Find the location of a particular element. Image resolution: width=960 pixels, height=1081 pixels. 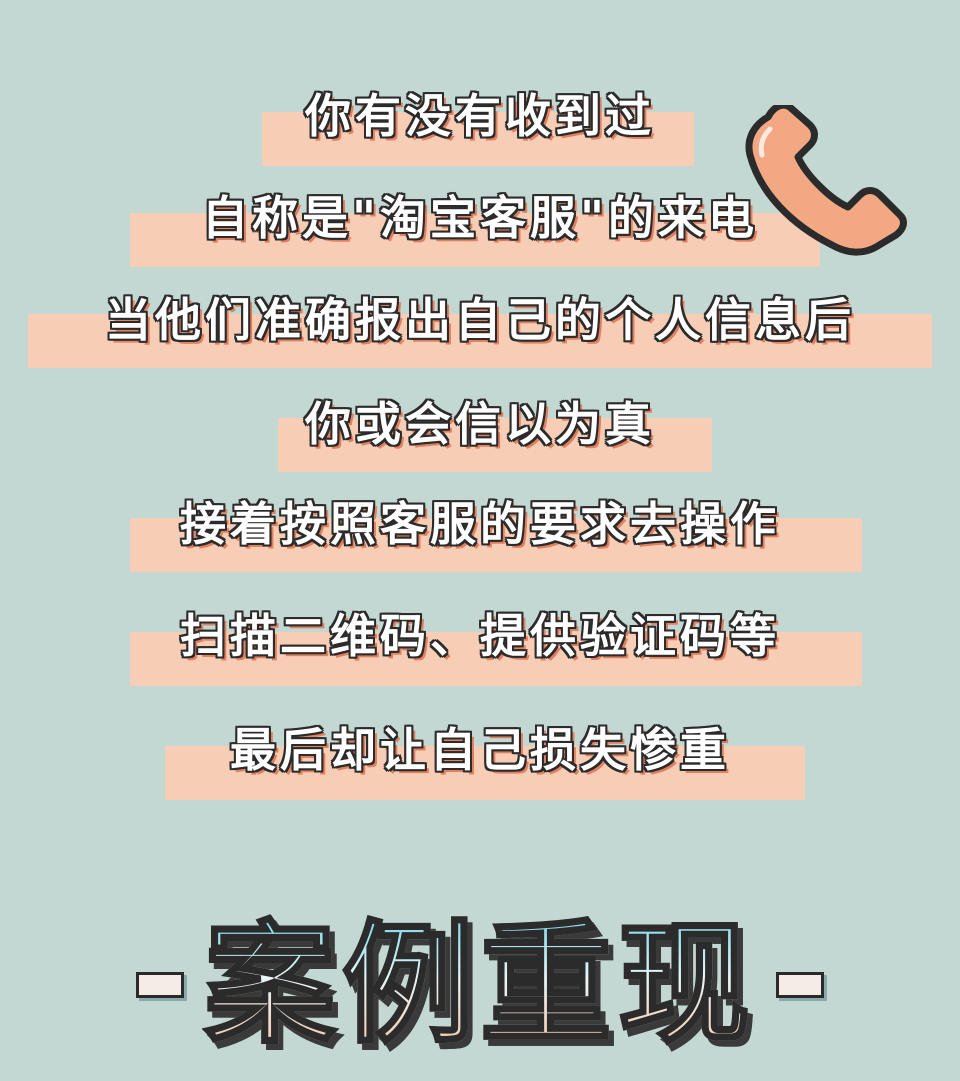

text-line-7: 最后却让自己损失惨重 is located at coordinates (480, 750).